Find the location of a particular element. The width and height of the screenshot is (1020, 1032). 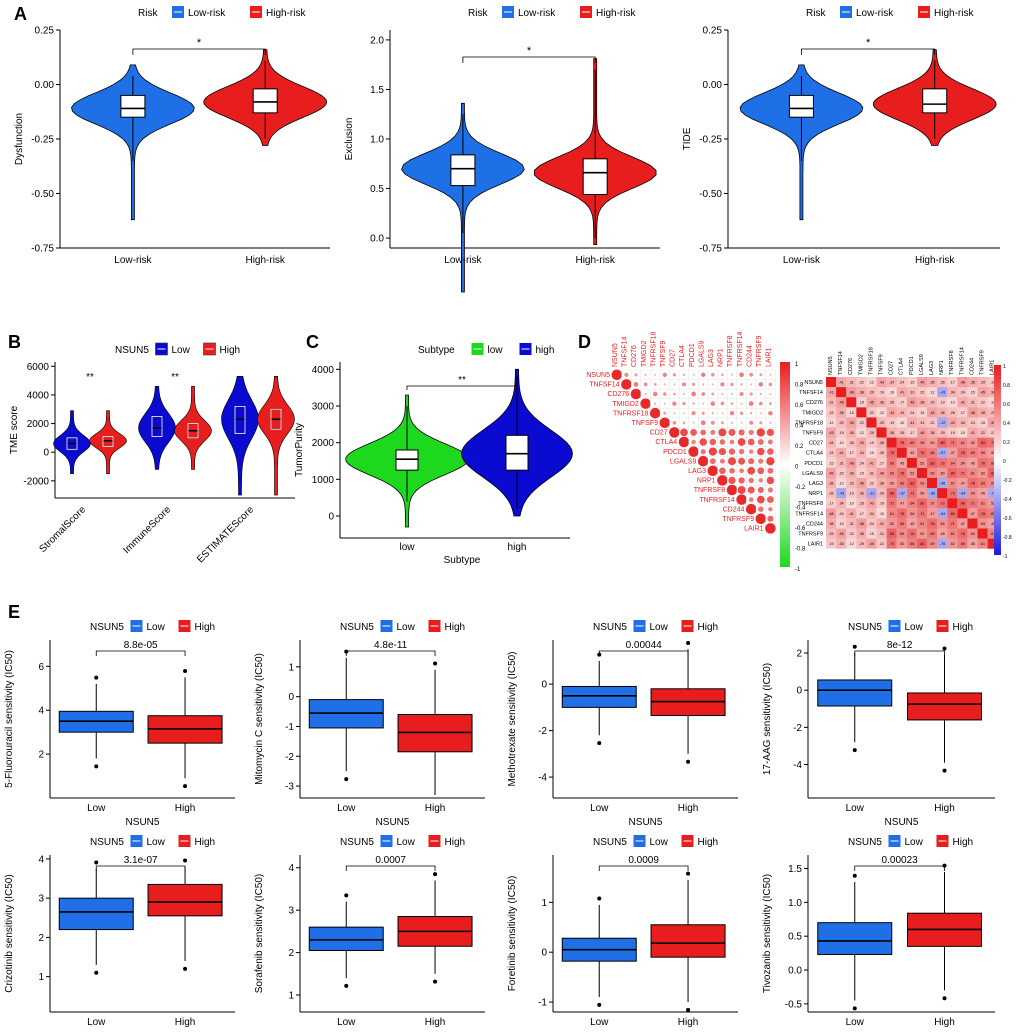

panel-e1-y-axis-label: 5-Fluorouracil sensitivity (IC50) is located at coordinates (9, 719).